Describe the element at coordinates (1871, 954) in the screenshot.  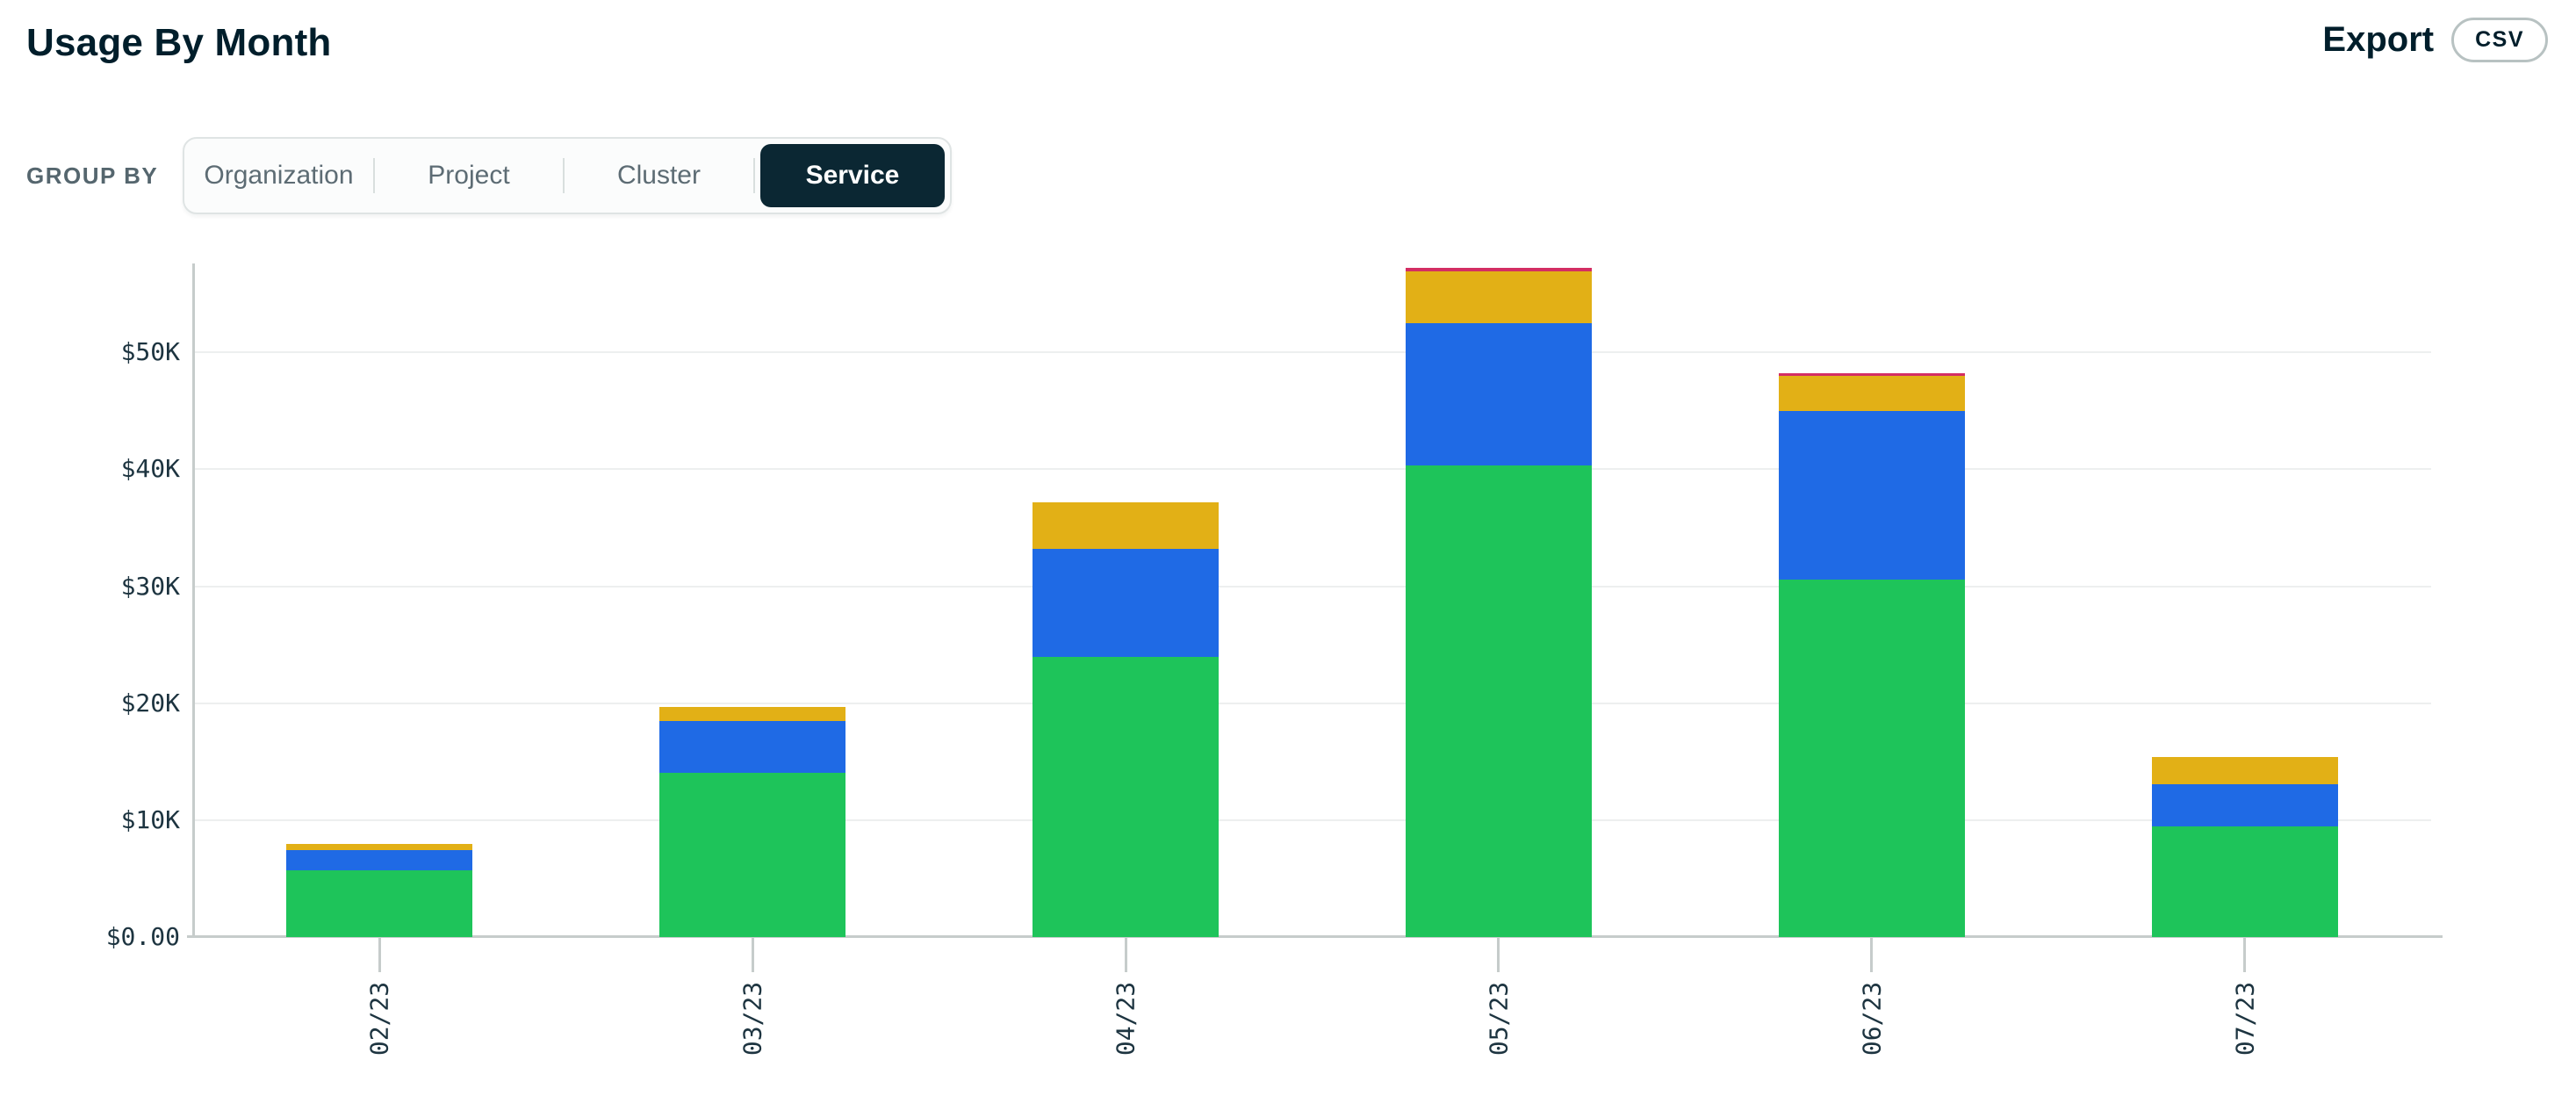
I see `x-axis-tick-06/23` at that location.